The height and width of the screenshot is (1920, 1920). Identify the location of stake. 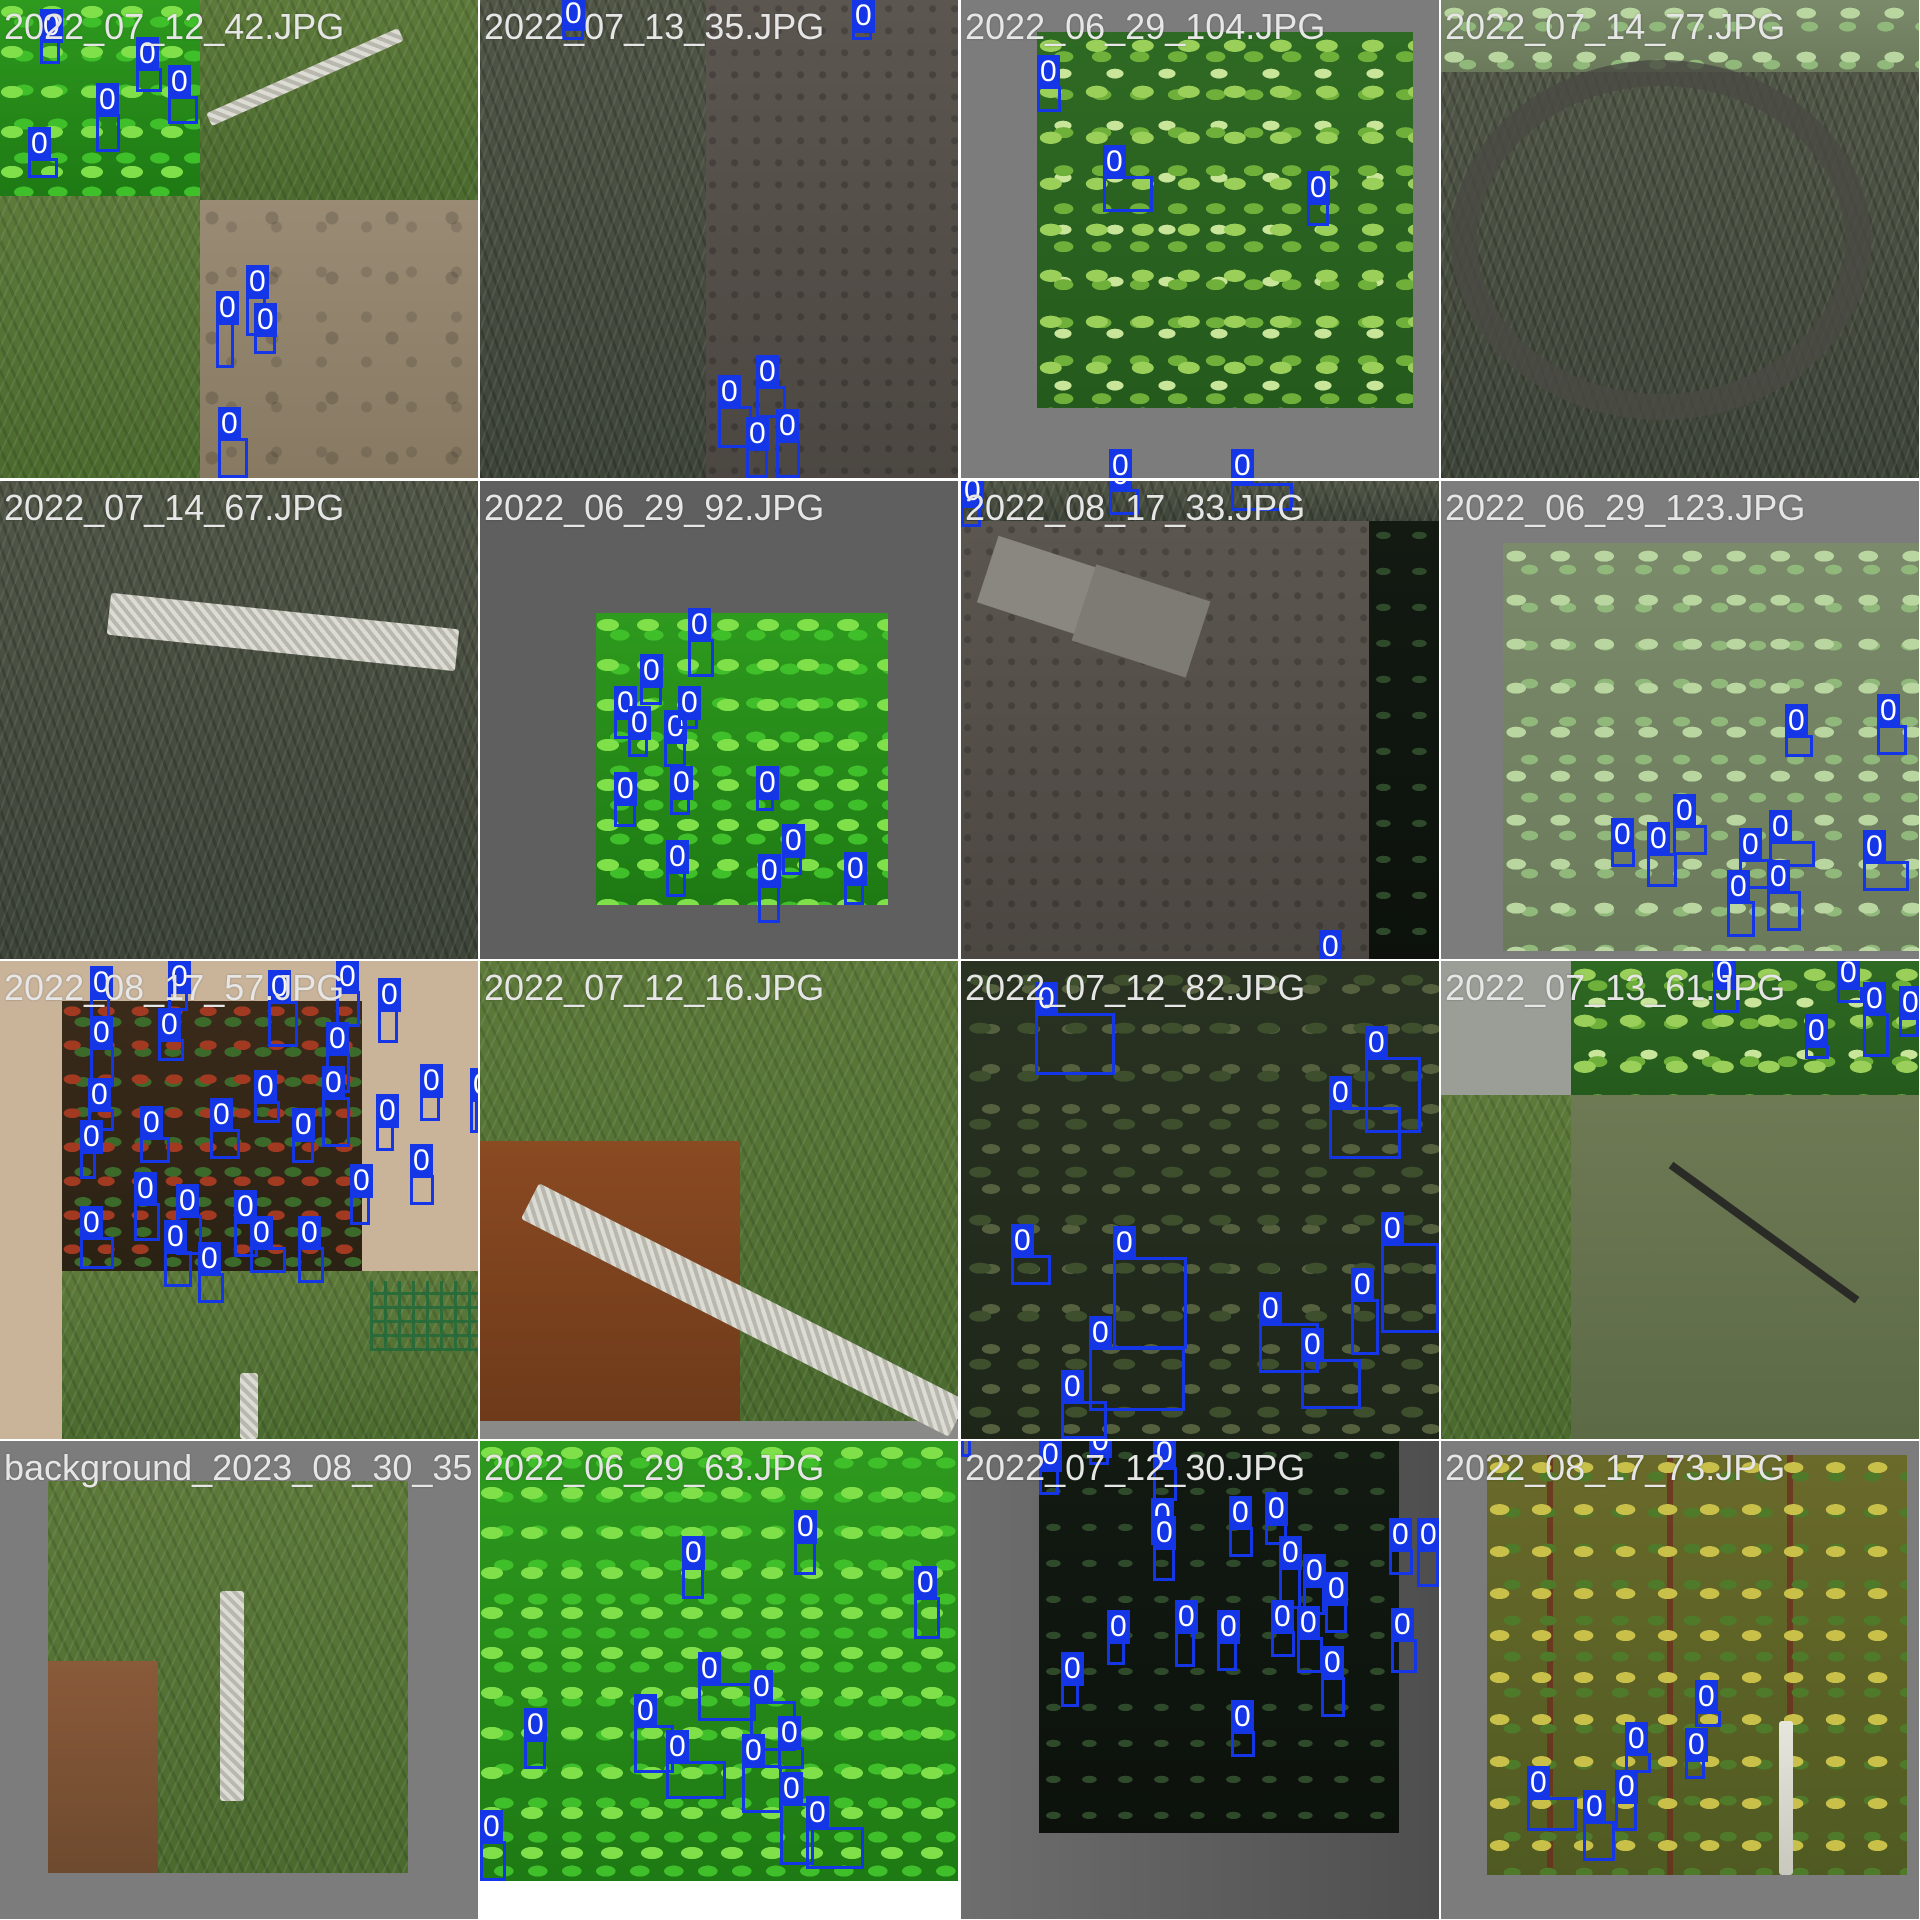
(1786, 1798).